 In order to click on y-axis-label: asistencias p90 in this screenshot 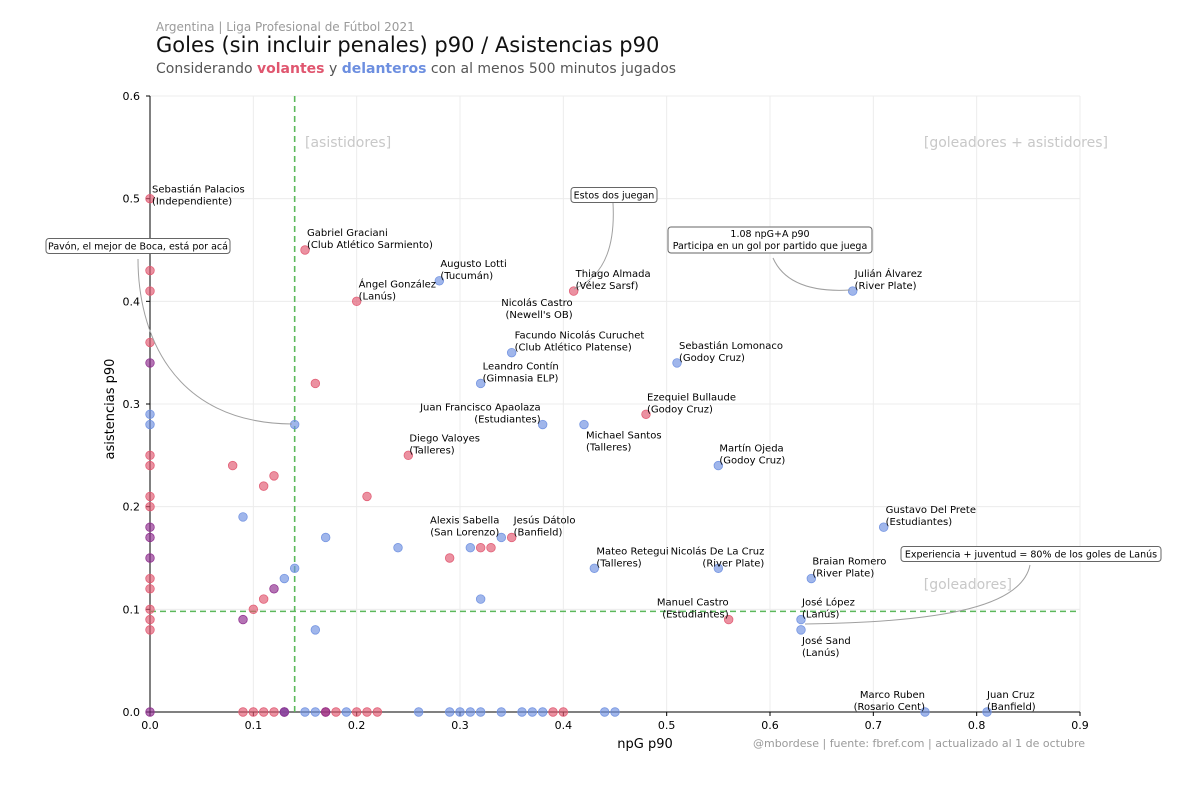, I will do `click(110, 409)`.